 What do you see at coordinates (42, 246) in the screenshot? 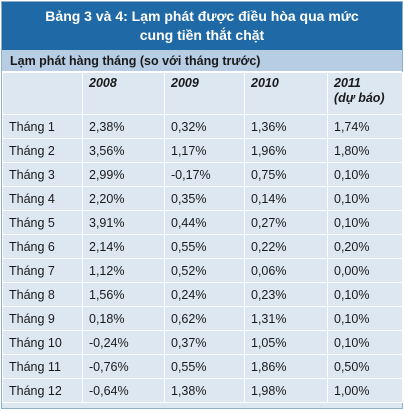
I see `row-label-month: Tháng 6` at bounding box center [42, 246].